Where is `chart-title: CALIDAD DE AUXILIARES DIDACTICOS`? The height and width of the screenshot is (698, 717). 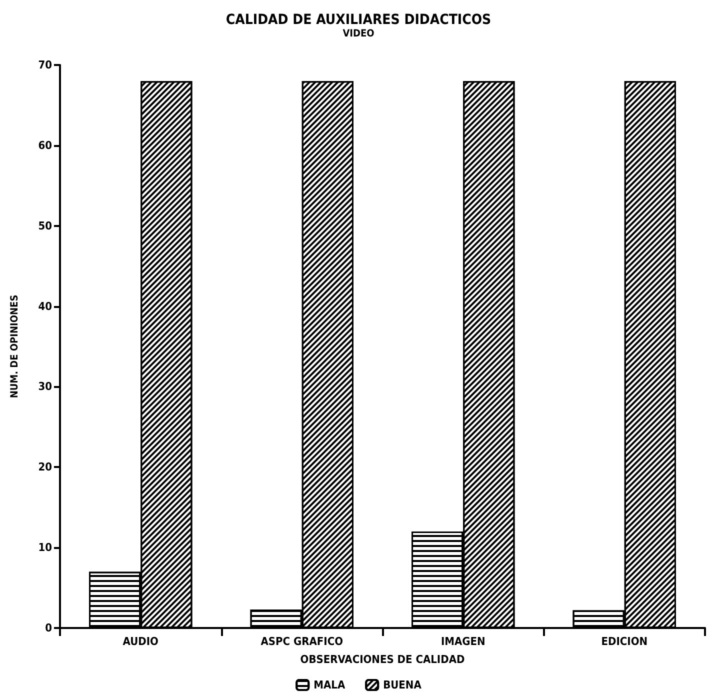
chart-title: CALIDAD DE AUXILIARES DIDACTICOS is located at coordinates (359, 20).